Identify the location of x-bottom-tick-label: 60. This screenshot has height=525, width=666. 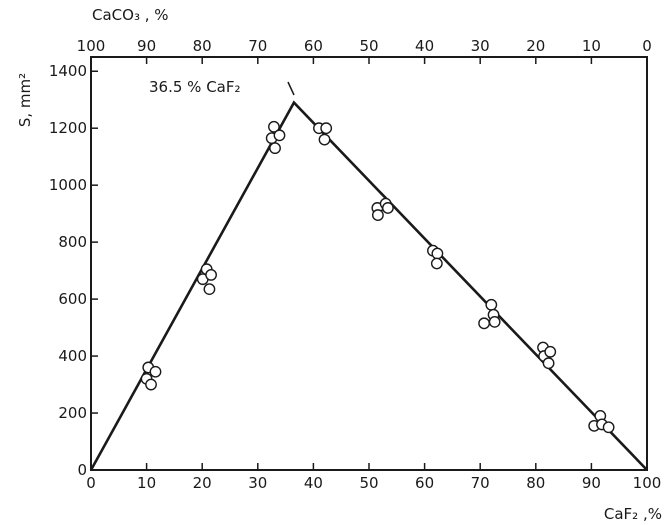
(424, 483).